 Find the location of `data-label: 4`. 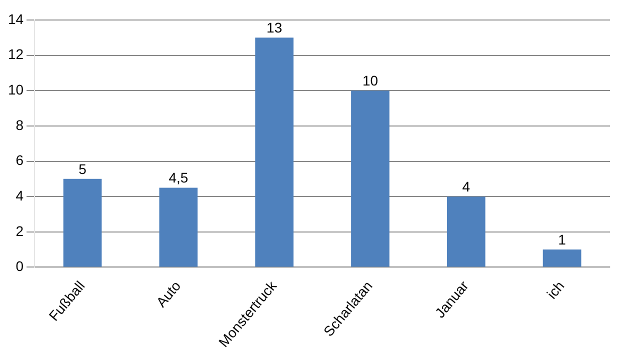

data-label: 4 is located at coordinates (466, 186).